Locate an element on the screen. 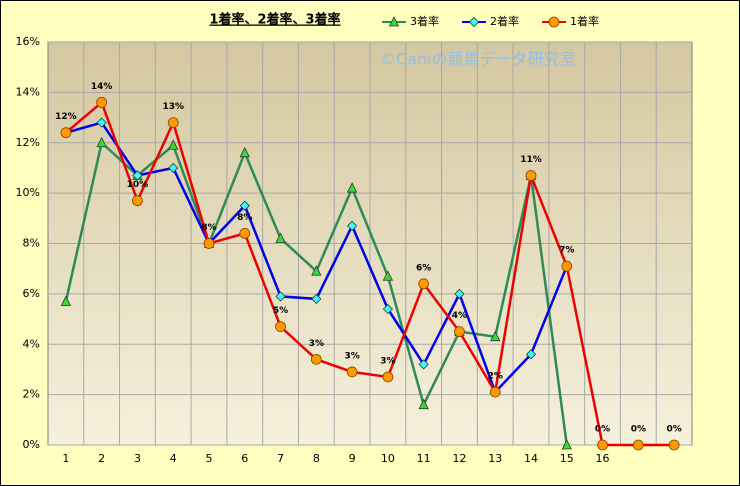 The width and height of the screenshot is (740, 486). y-tick-label: 6% is located at coordinates (31, 293).